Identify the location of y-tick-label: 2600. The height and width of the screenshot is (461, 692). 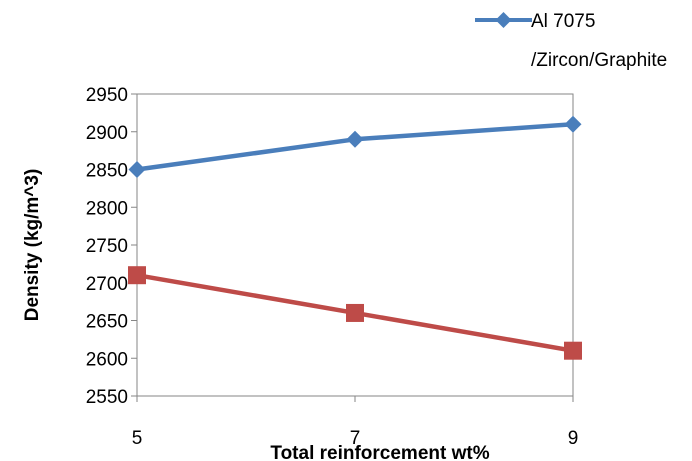
(107, 359).